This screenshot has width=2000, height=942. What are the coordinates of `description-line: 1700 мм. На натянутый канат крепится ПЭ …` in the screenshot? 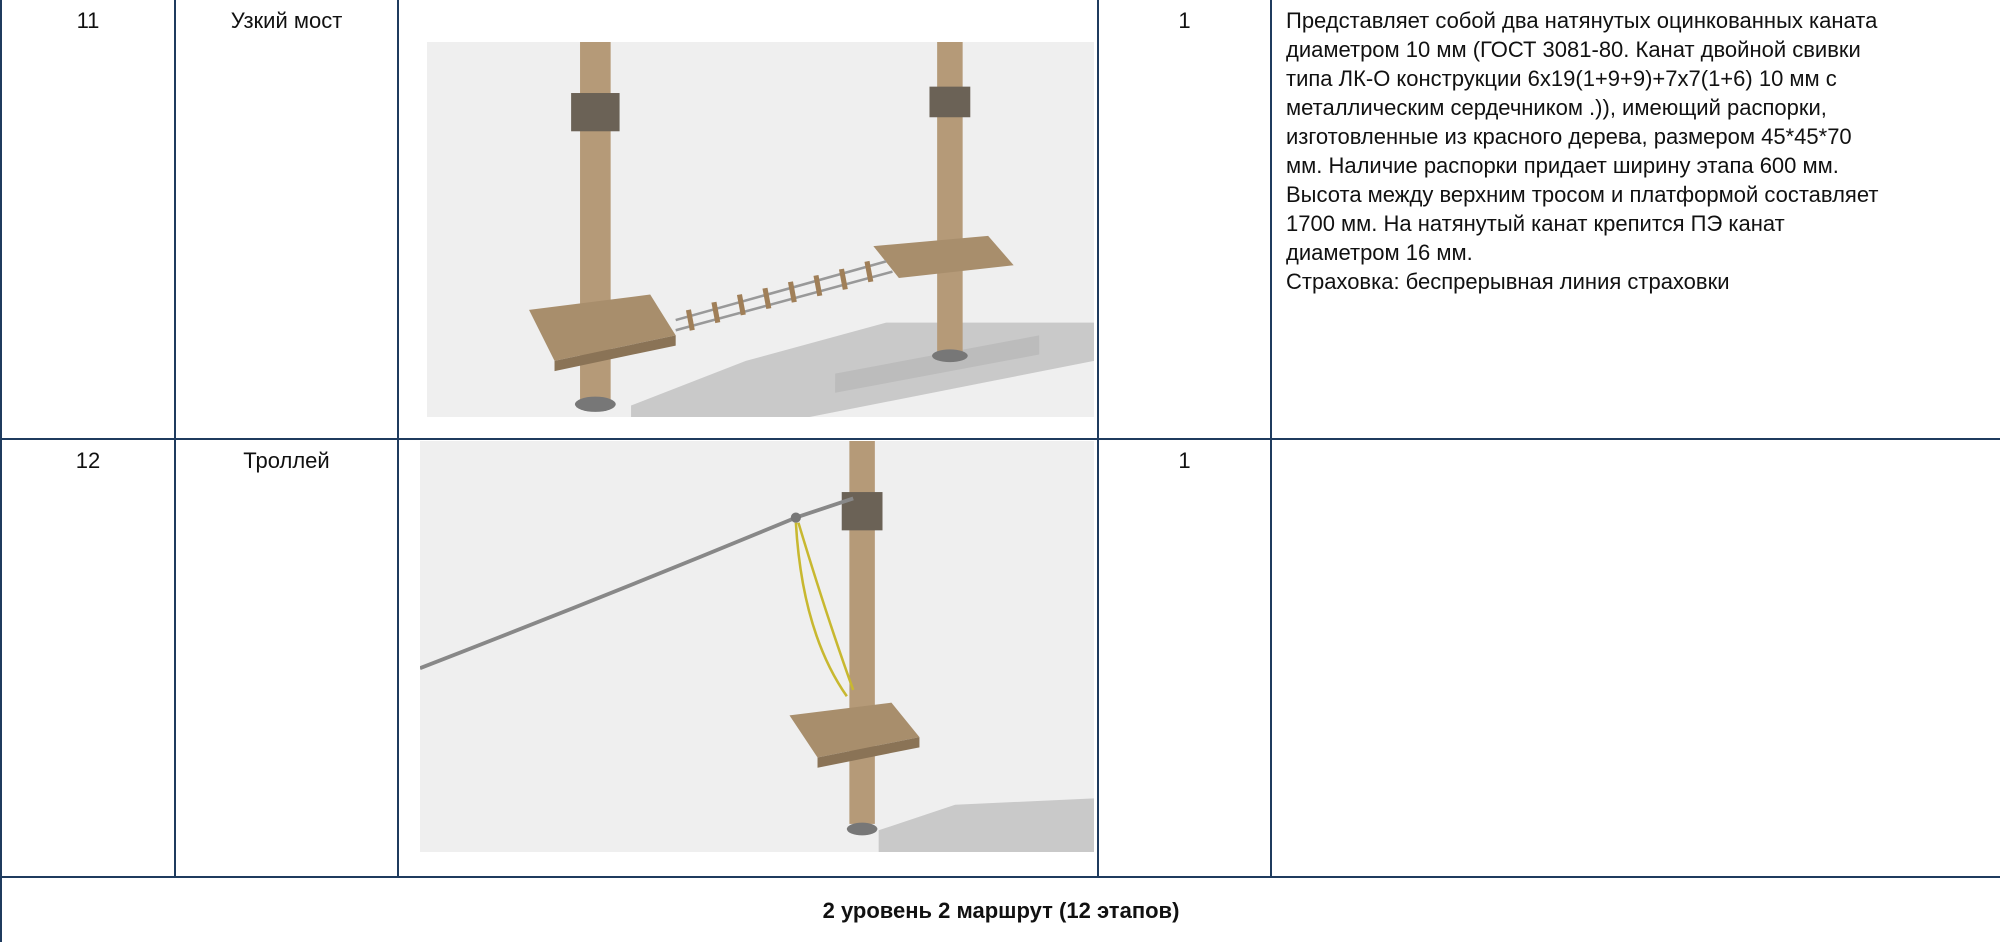 It's located at (1535, 223).